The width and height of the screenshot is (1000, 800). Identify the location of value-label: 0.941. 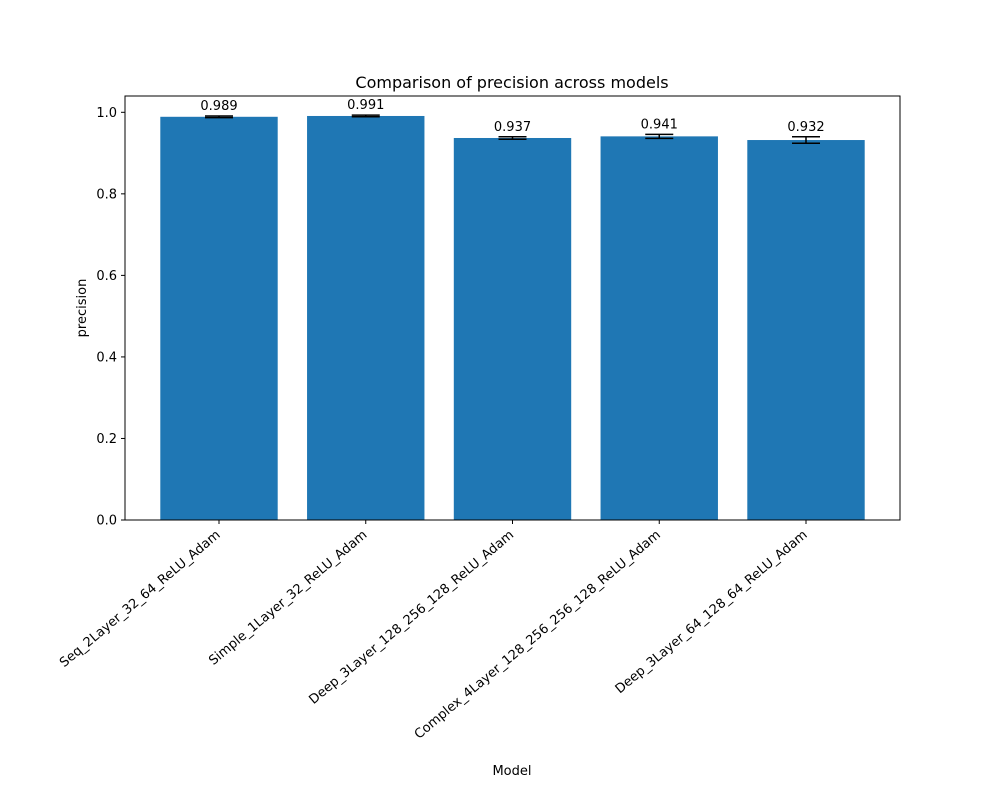
(659, 124).